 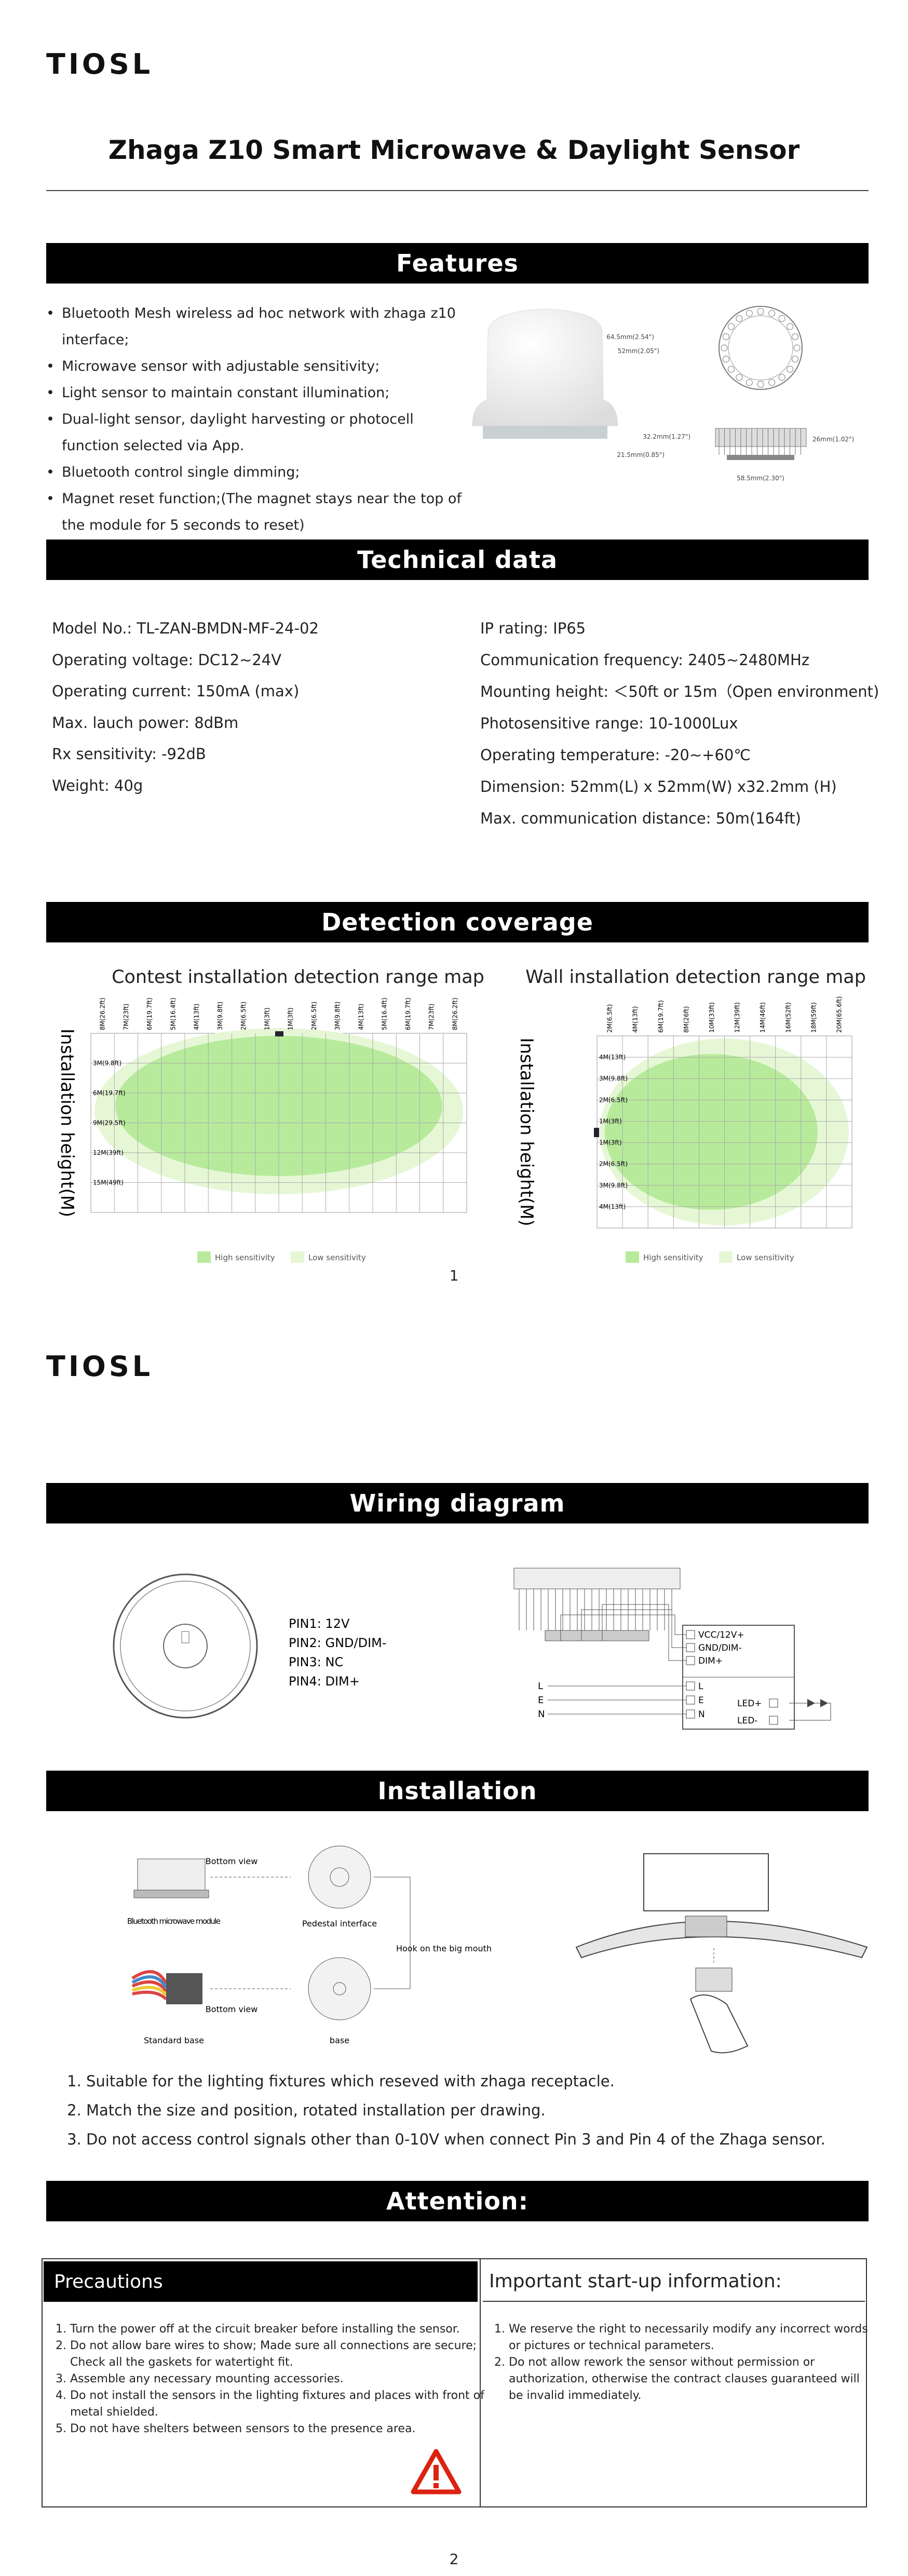 What do you see at coordinates (533, 628) in the screenshot?
I see `spec: IP rating: IP65` at bounding box center [533, 628].